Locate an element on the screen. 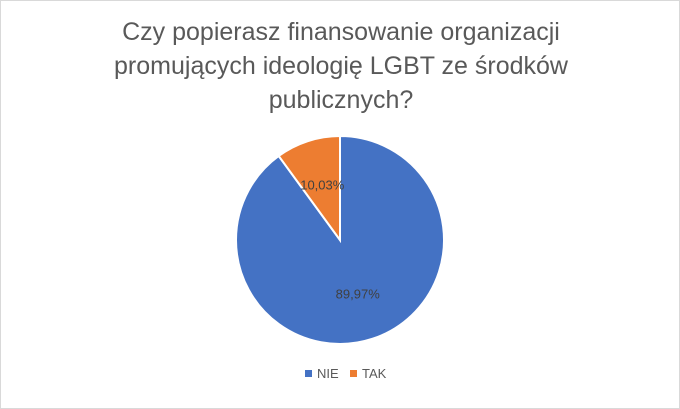 The image size is (680, 409). pie-slice-tak is located at coordinates (309, 189).